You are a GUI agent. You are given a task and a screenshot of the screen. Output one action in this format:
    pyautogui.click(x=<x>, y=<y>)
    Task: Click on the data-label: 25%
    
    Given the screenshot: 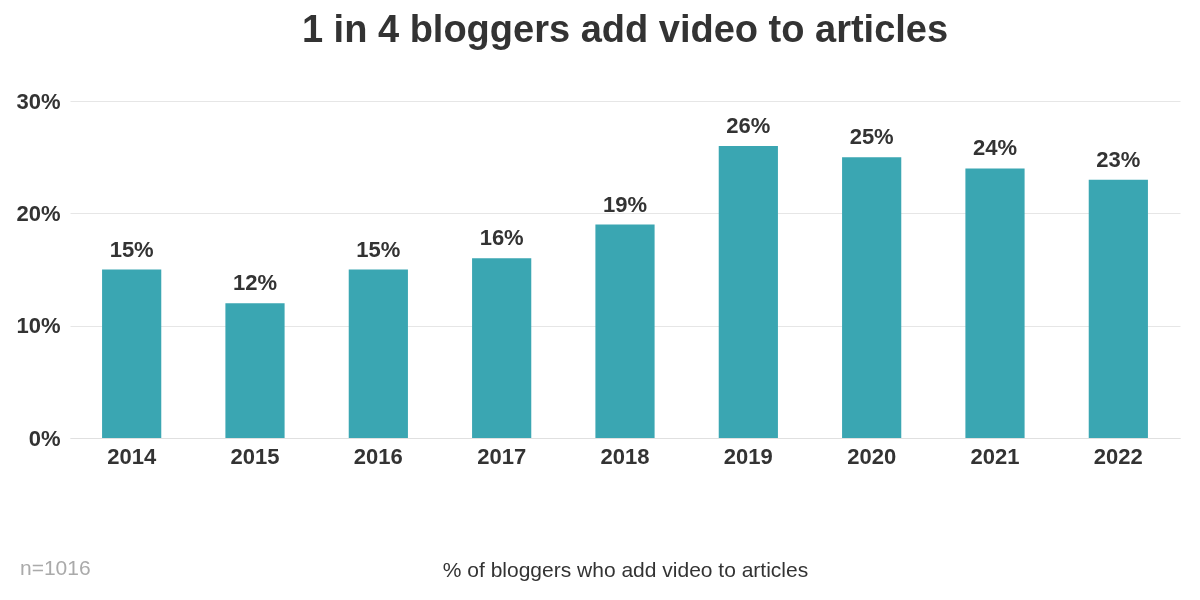 What is the action you would take?
    pyautogui.click(x=871, y=137)
    